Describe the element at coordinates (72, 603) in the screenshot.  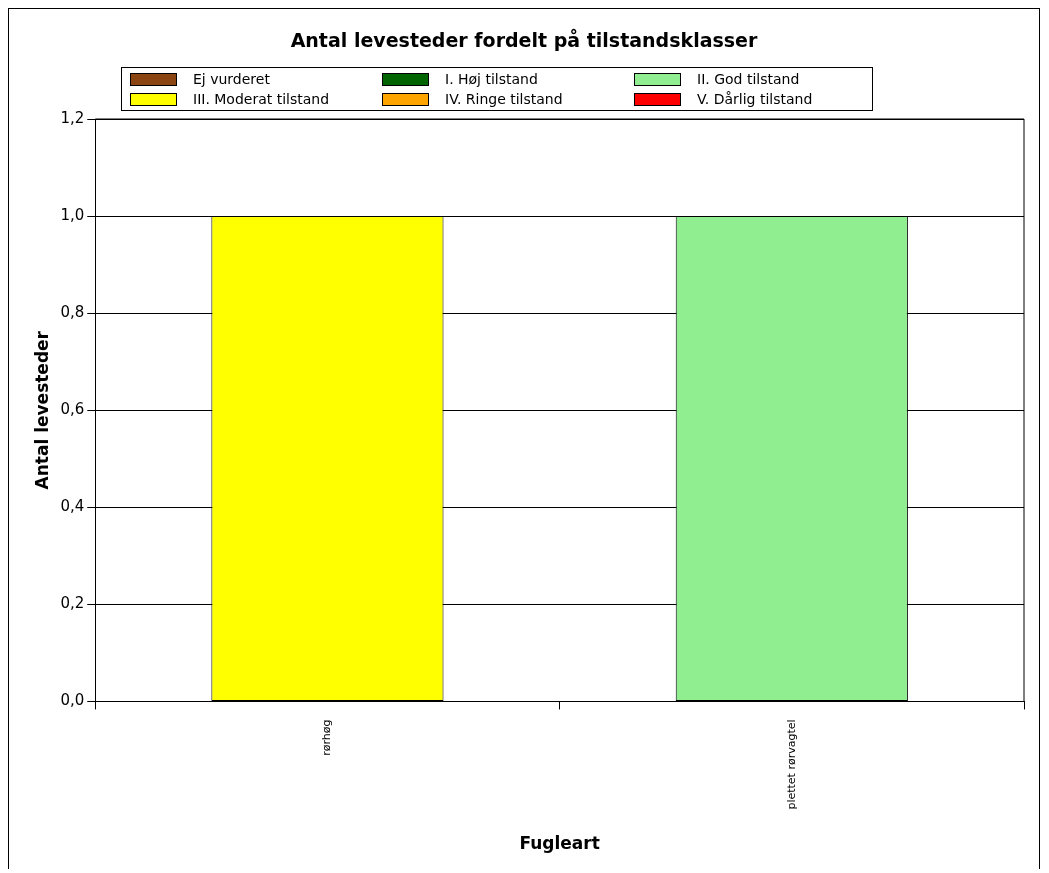
I see `y-tick-label: 0,2` at that location.